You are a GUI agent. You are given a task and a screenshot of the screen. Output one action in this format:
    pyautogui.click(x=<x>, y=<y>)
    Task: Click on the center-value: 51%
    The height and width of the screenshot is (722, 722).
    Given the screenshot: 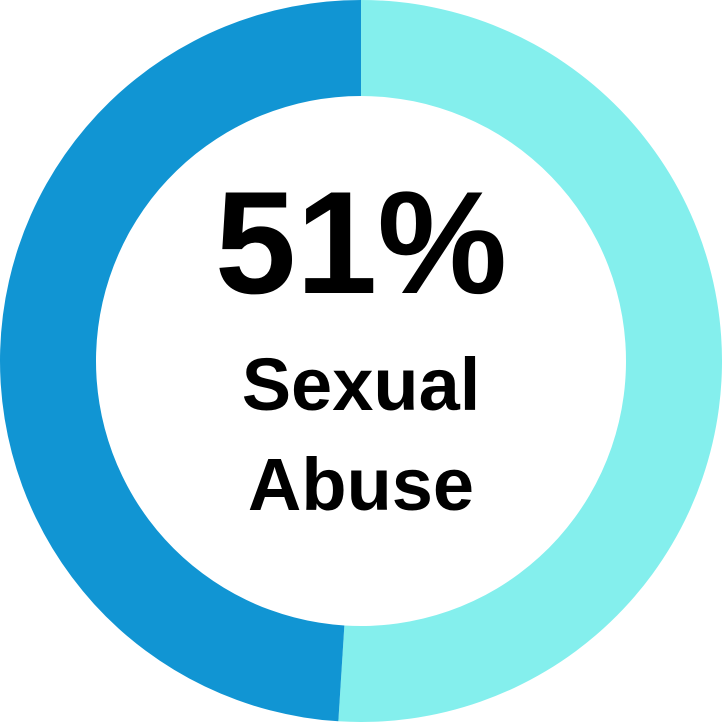 What is the action you would take?
    pyautogui.click(x=361, y=242)
    